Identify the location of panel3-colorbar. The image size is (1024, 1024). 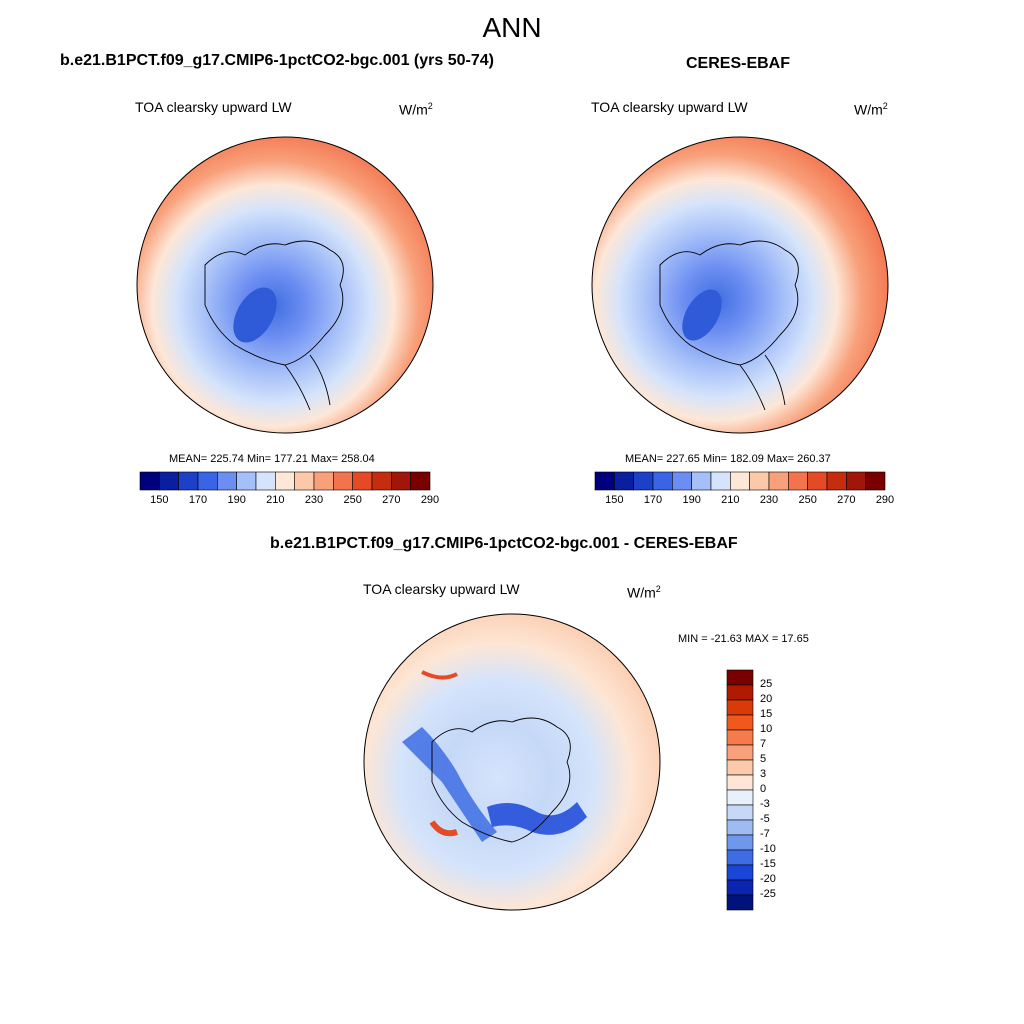
(740, 790).